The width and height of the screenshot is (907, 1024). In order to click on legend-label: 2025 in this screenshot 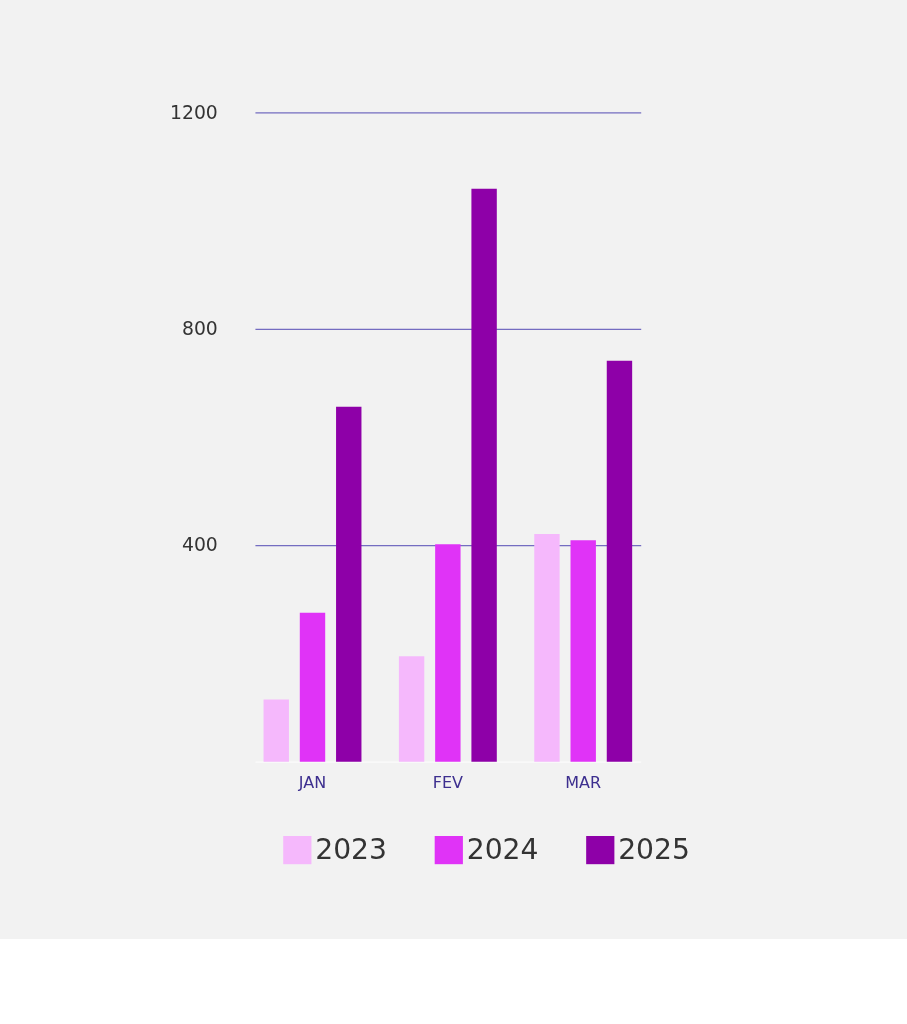, I will do `click(654, 849)`.